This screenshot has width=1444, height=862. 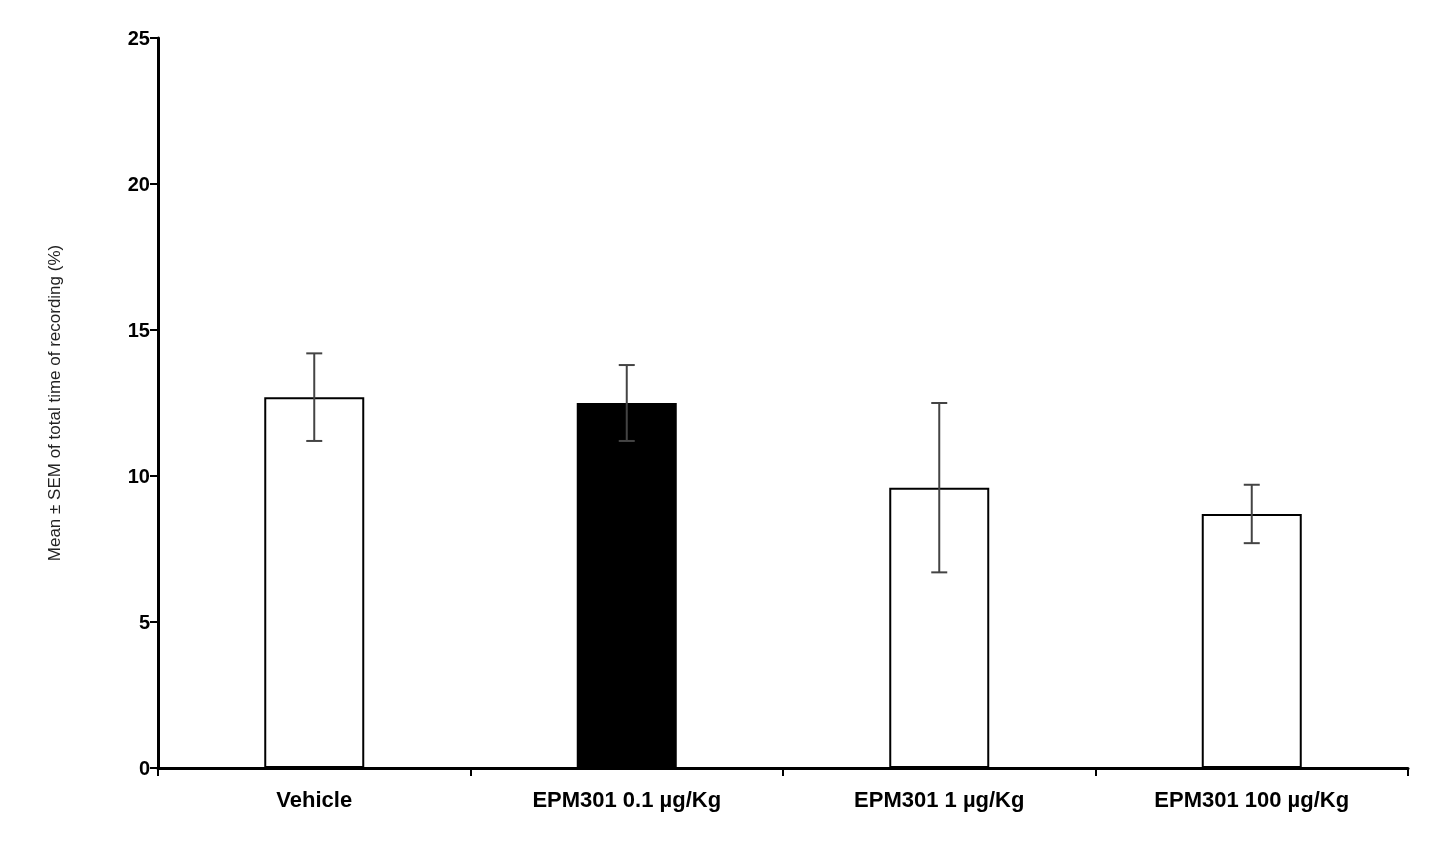 I want to click on y-tick-label: 5, so click(x=144, y=622).